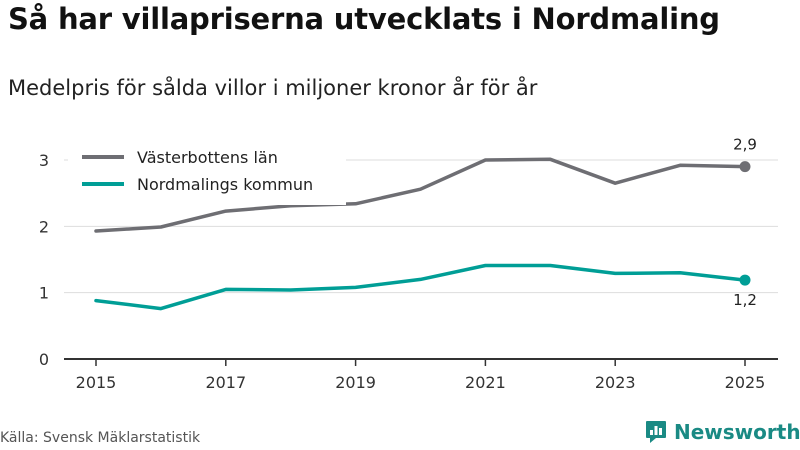  Describe the element at coordinates (421, 375) in the screenshot. I see `x-axis: 2015 2017 2019 2021 2023 2025` at that location.